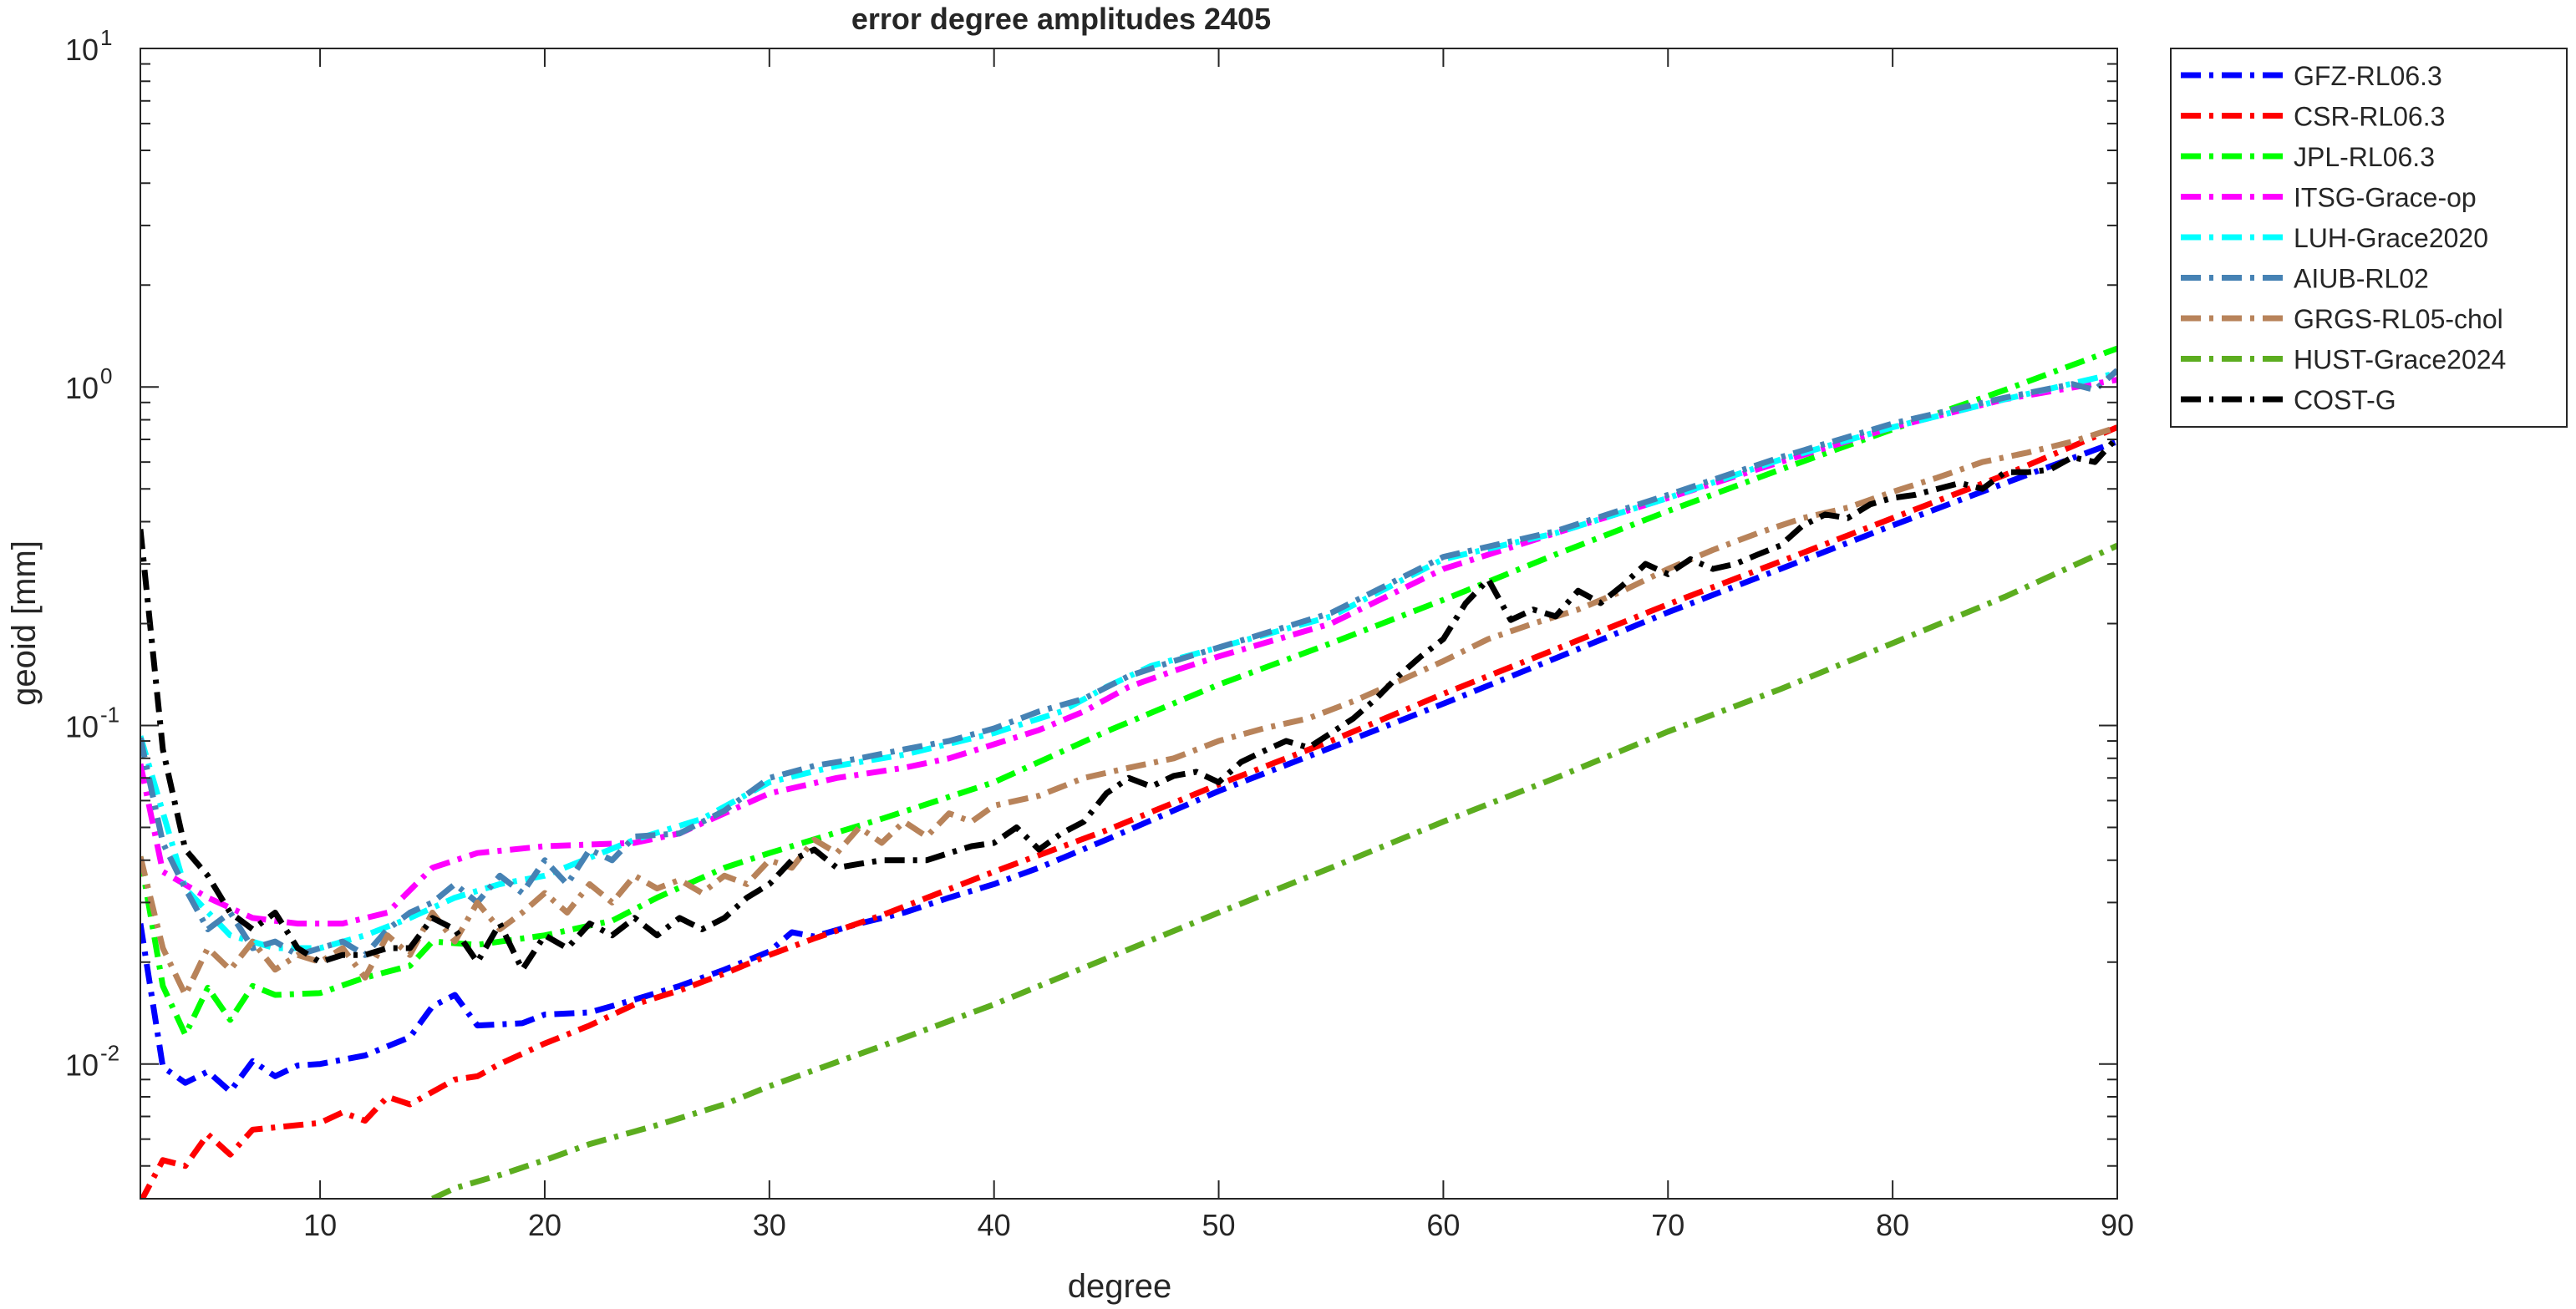  I want to click on x-tick-label: 60, so click(1443, 1225).